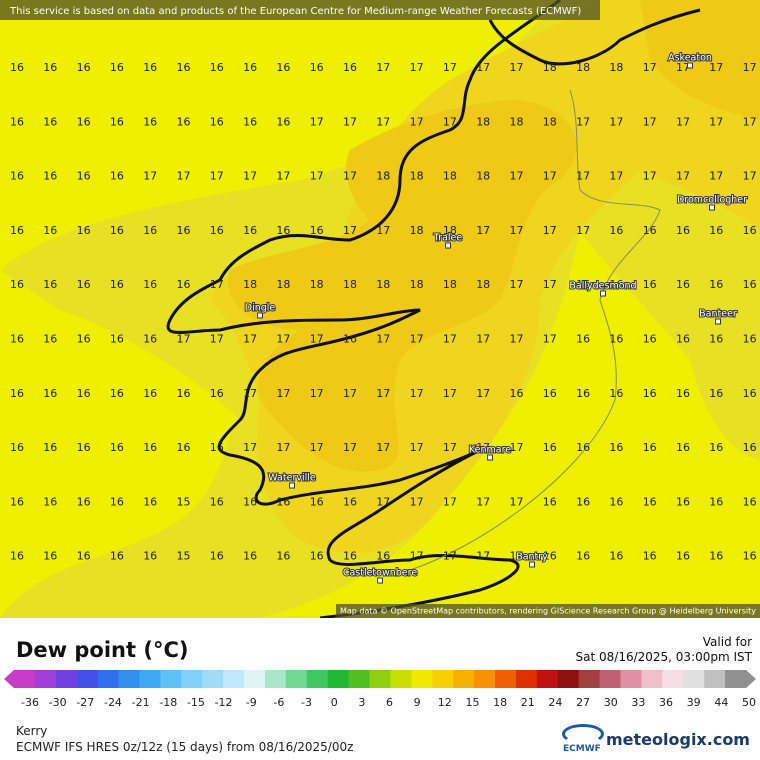 Image resolution: width=760 pixels, height=760 pixels. I want to click on bar-end-right, so click(751, 679).